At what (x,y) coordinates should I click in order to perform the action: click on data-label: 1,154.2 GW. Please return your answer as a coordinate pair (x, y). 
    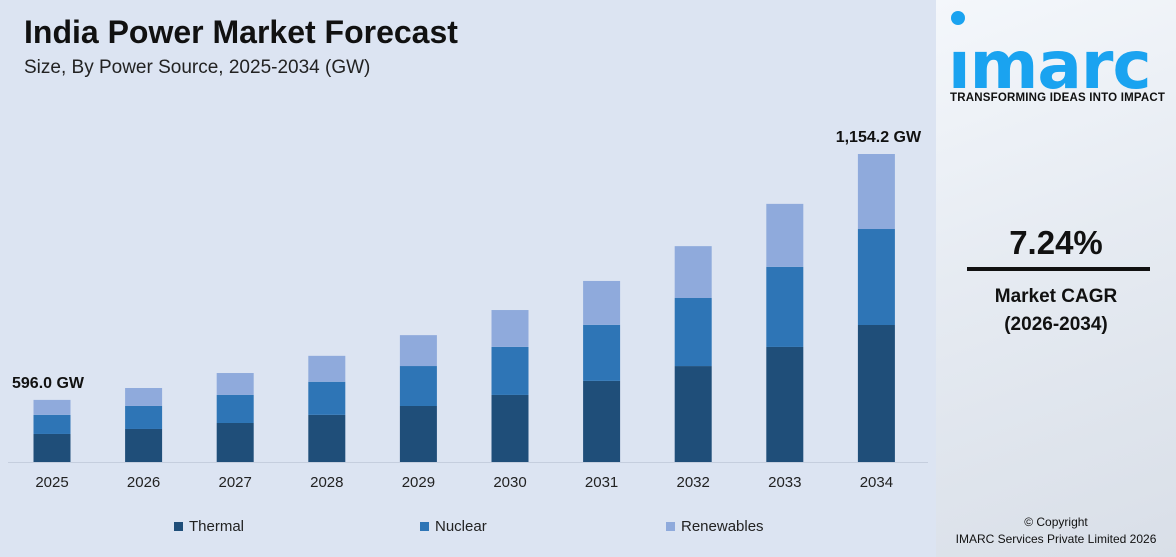
    Looking at the image, I should click on (879, 137).